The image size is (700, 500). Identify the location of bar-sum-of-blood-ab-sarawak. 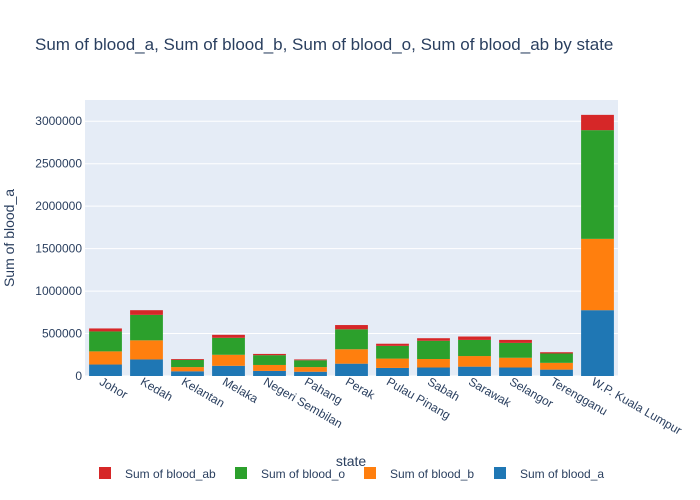
(474, 338).